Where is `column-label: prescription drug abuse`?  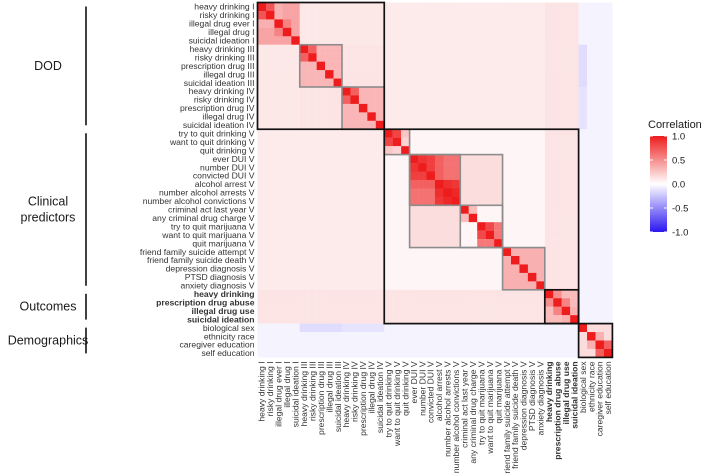
column-label: prescription drug abuse is located at coordinates (557, 410).